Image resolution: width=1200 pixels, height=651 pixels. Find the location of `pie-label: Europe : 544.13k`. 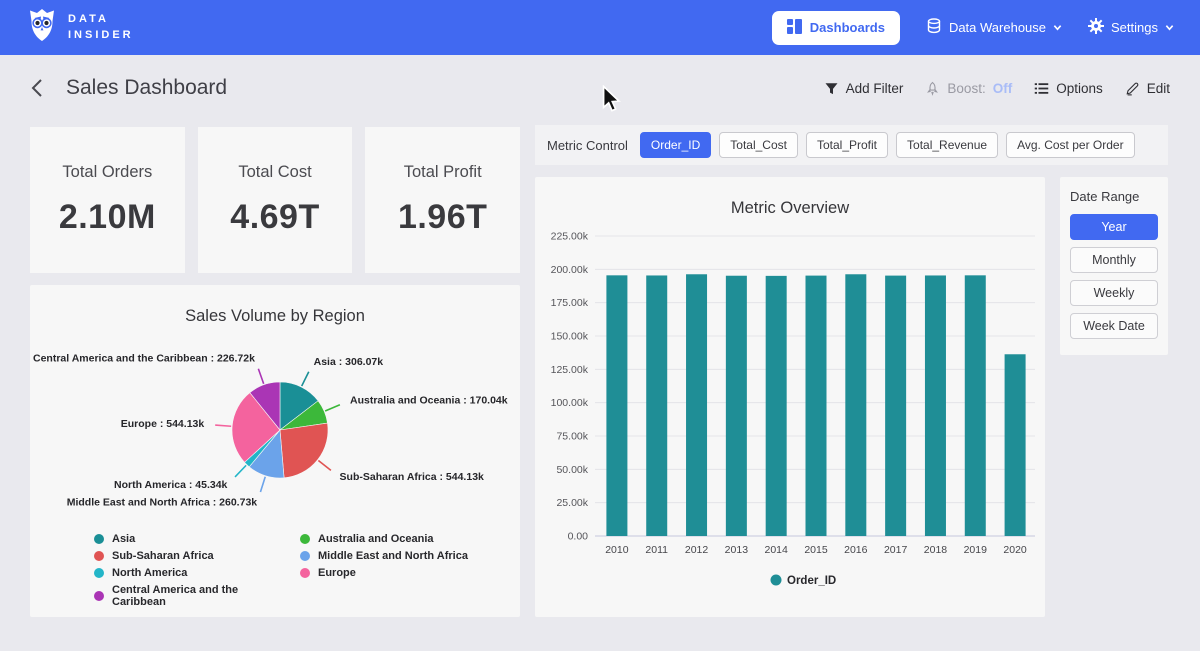

pie-label: Europe : 544.13k is located at coordinates (163, 424).